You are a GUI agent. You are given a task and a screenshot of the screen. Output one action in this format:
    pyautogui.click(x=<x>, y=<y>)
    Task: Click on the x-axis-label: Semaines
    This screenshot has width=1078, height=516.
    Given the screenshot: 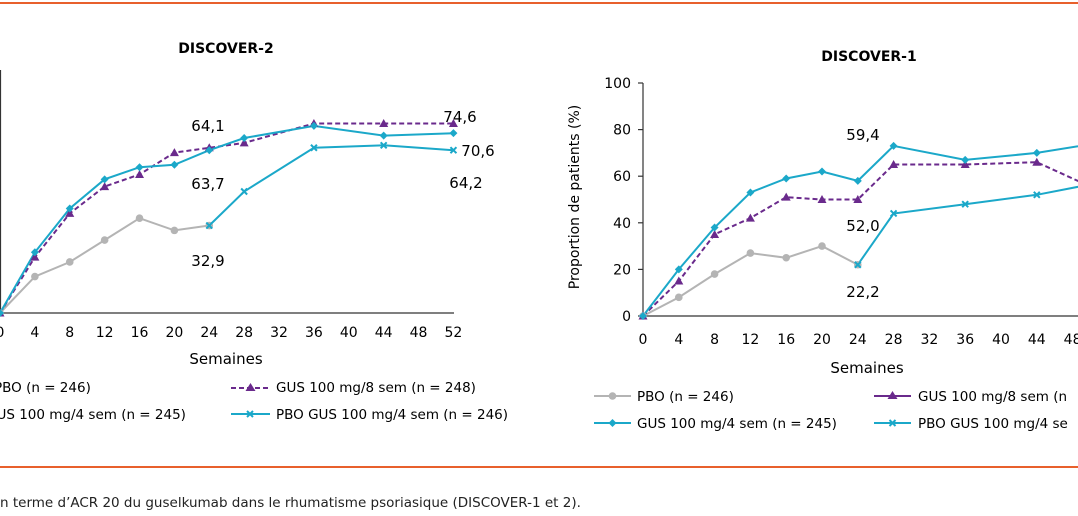 What is the action you would take?
    pyautogui.click(x=225, y=359)
    